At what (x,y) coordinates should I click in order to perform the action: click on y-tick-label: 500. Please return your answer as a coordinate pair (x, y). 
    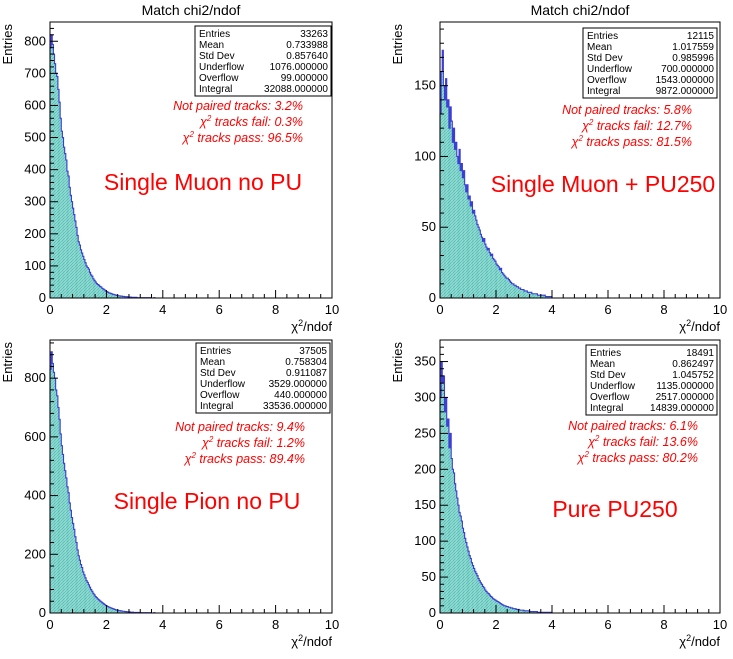
    Looking at the image, I should click on (35, 137).